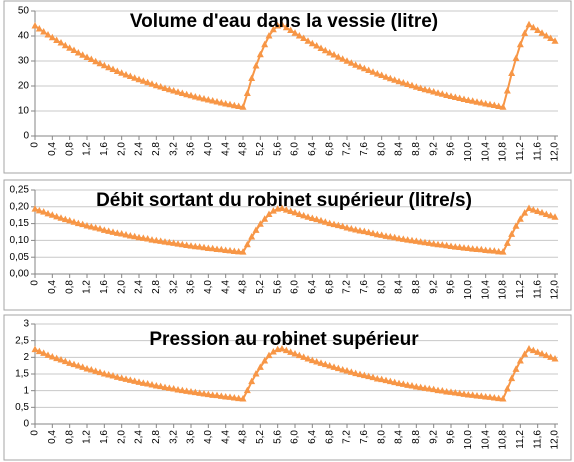  I want to click on y-tick-label: 2, so click(26, 357).